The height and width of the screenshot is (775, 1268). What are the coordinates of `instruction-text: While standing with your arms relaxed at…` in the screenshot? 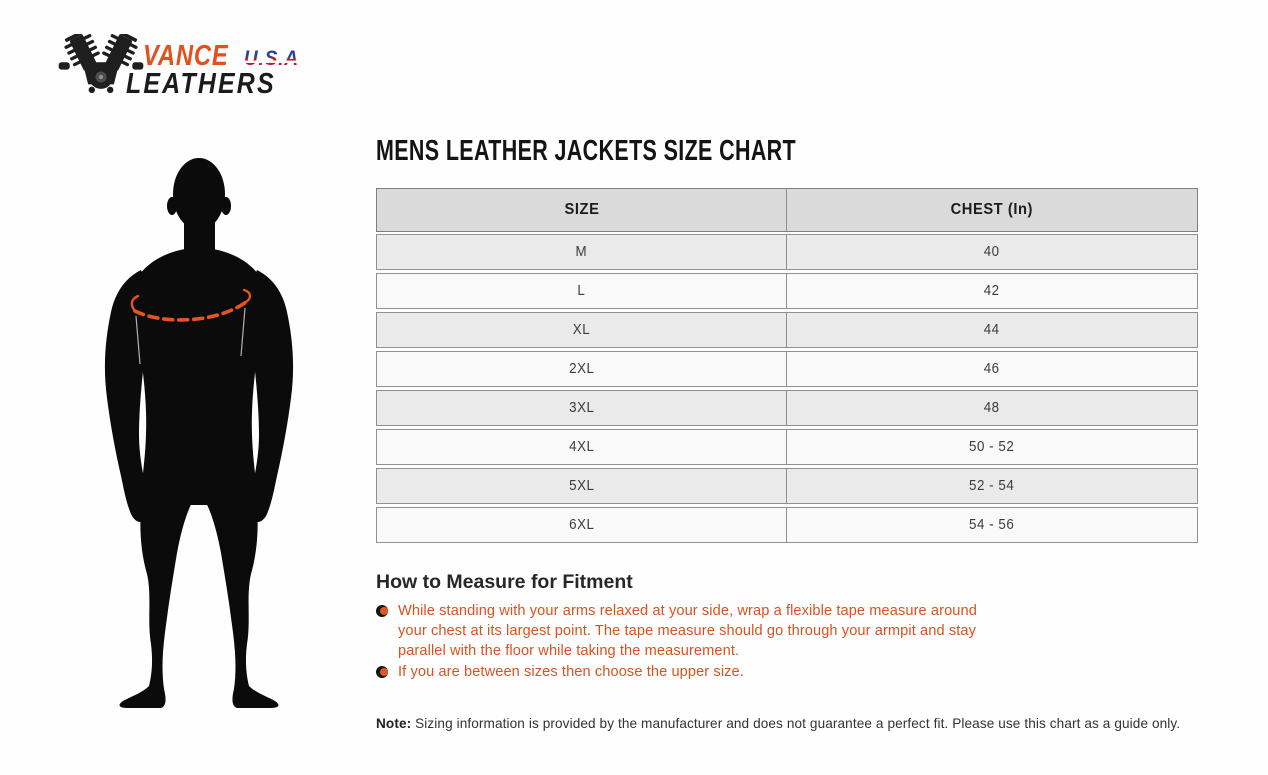 It's located at (687, 631).